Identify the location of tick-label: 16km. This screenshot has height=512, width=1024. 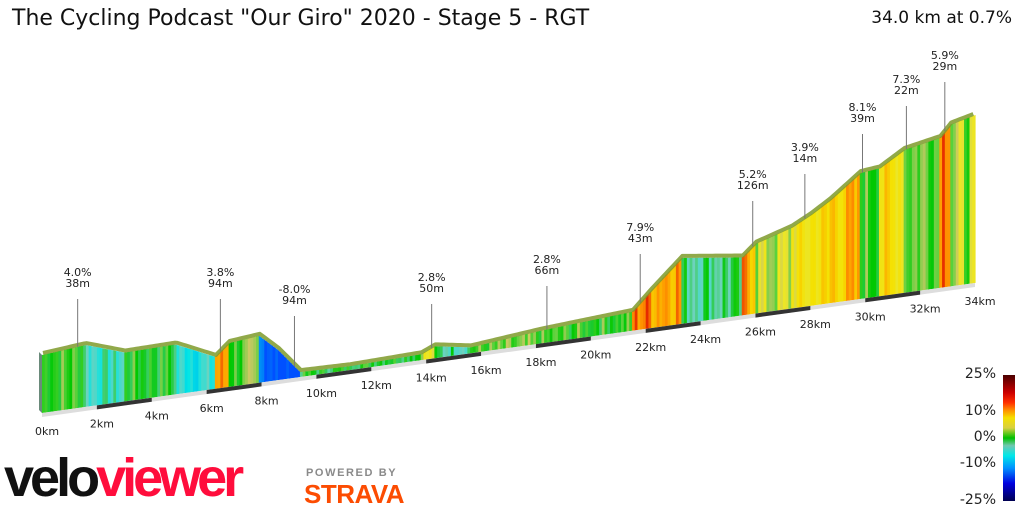
(486, 370).